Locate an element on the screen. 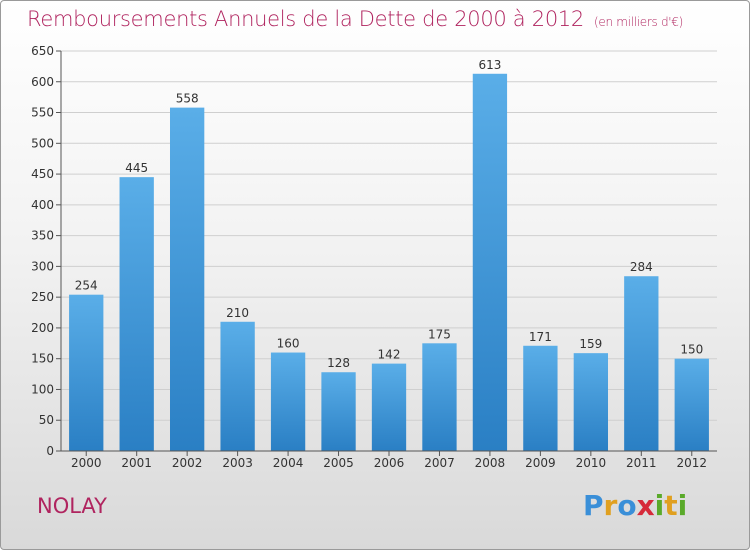 The height and width of the screenshot is (550, 750). y-tick-label: 150 is located at coordinates (42, 359).